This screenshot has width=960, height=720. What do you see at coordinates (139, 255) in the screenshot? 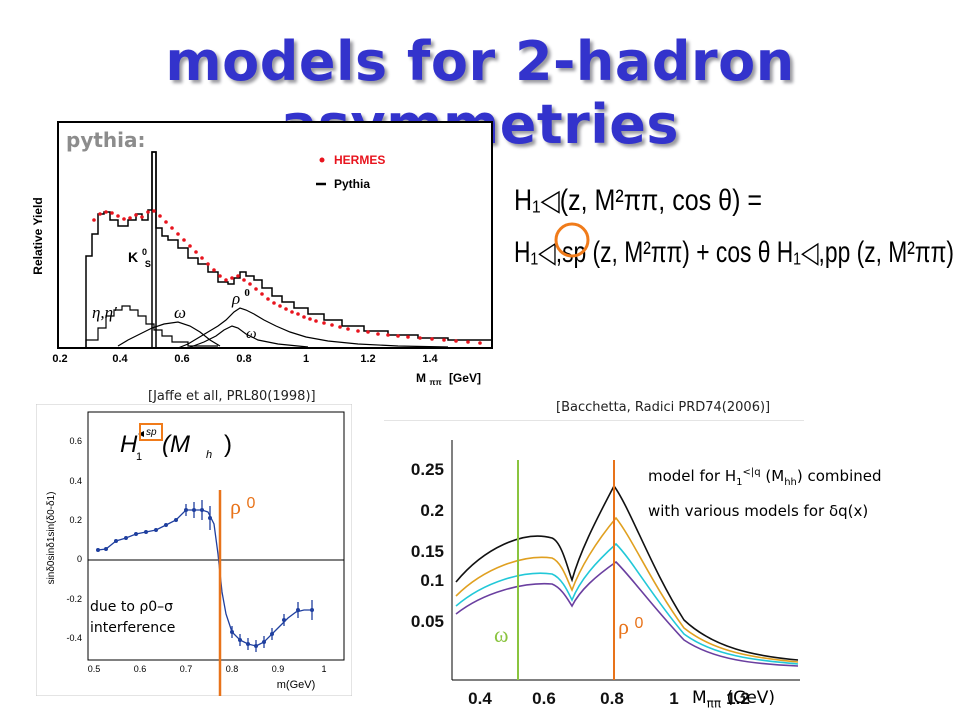
I see `kaon-annotation: K 0 S` at bounding box center [139, 255].